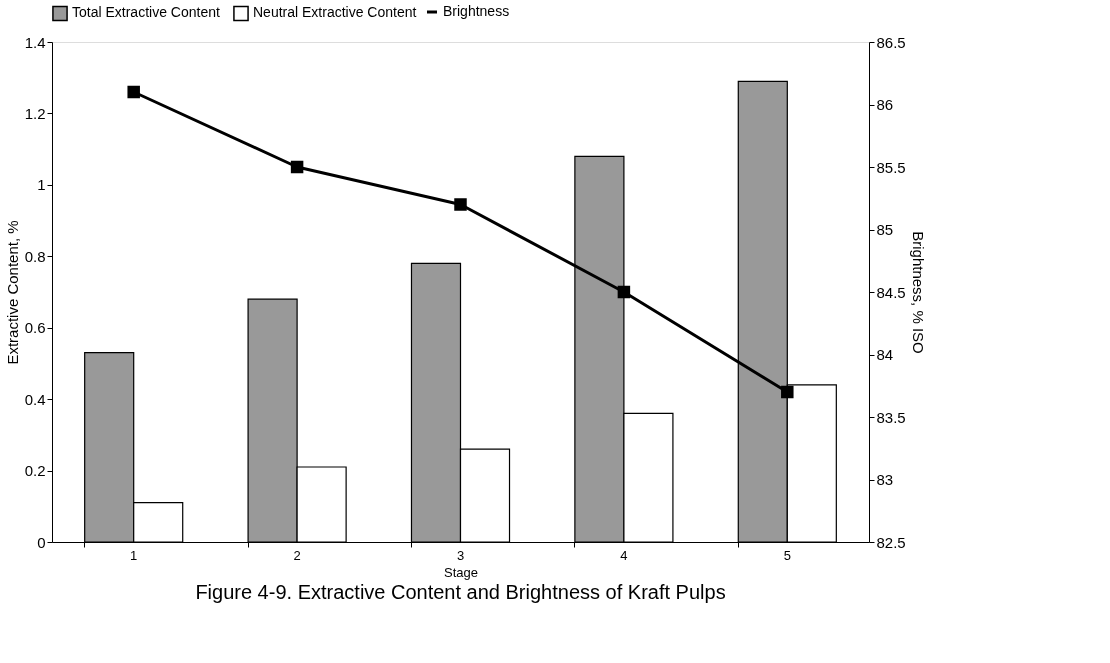  Describe the element at coordinates (335, 12) in the screenshot. I see `legend-label: Neutral Extractive Content` at that location.